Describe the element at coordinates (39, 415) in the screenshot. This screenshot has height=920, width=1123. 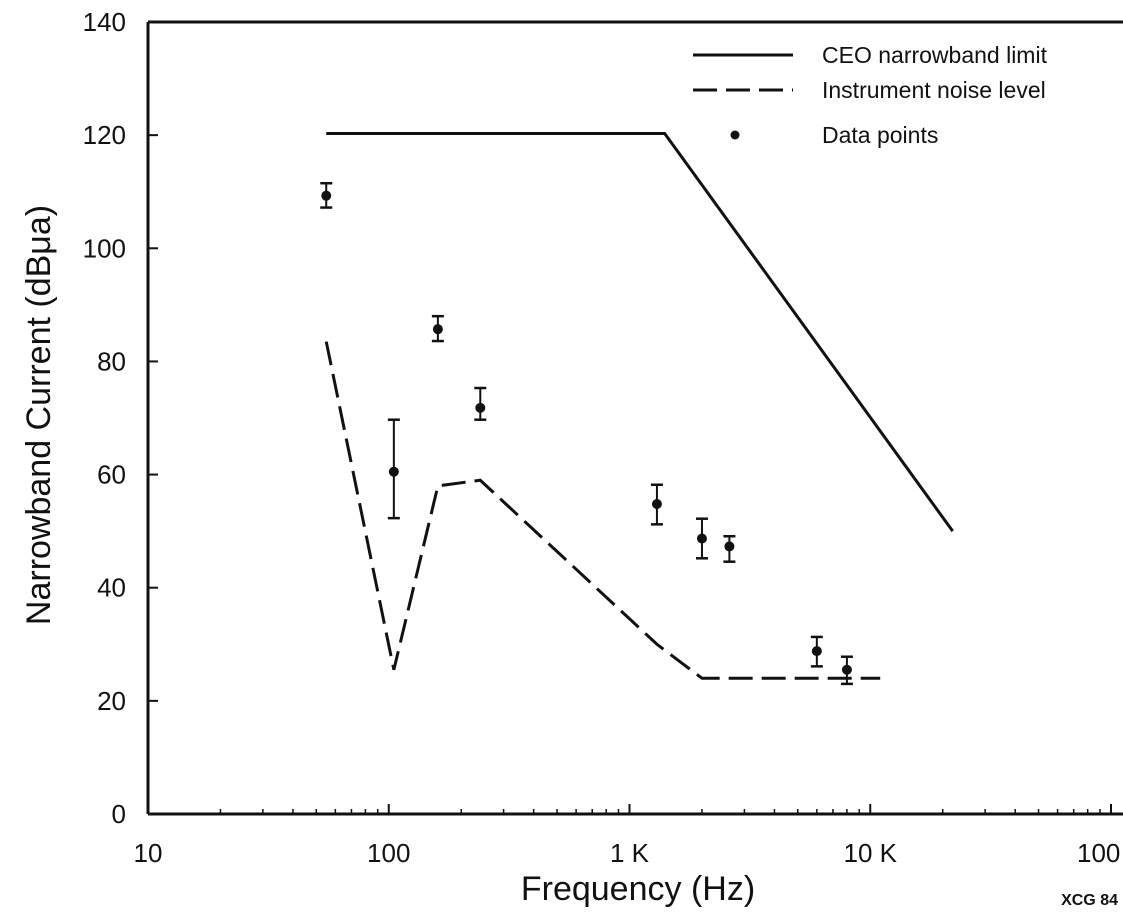
I see `y-axis-title: Narrowband Current (dBμa)` at that location.